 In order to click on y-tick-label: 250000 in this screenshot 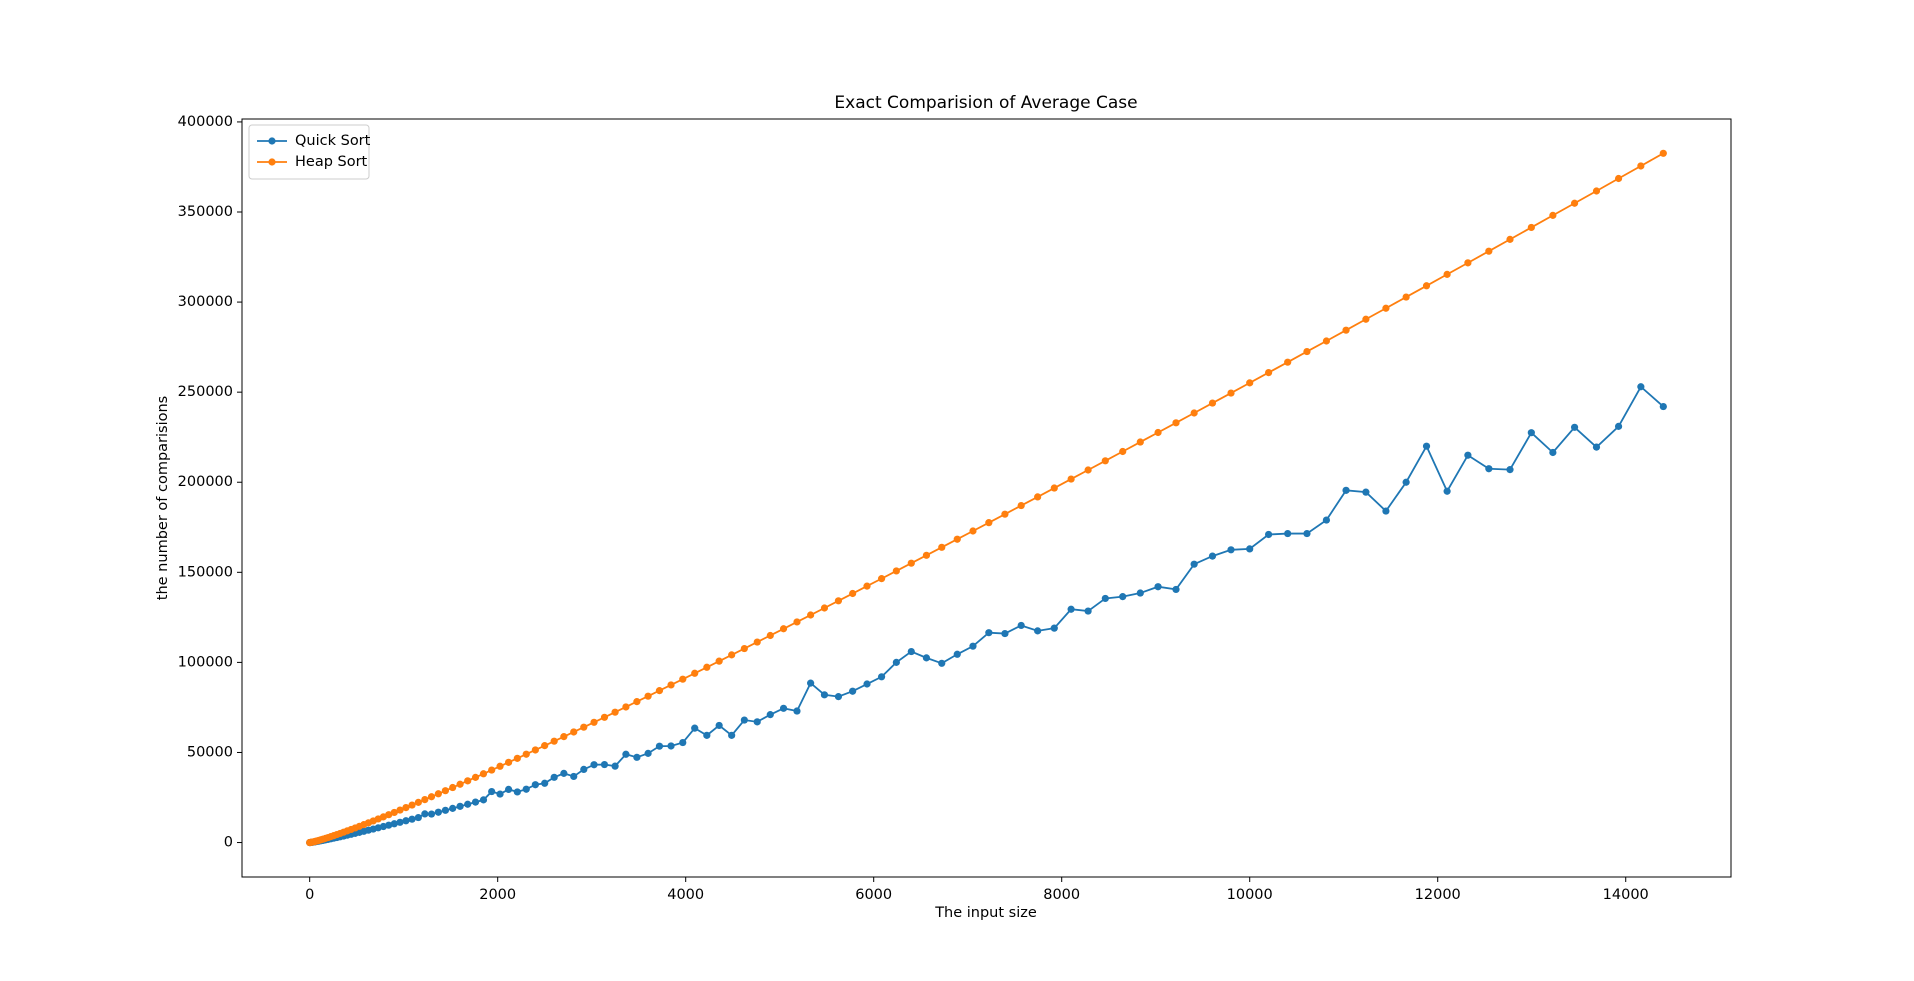, I will do `click(205, 392)`.